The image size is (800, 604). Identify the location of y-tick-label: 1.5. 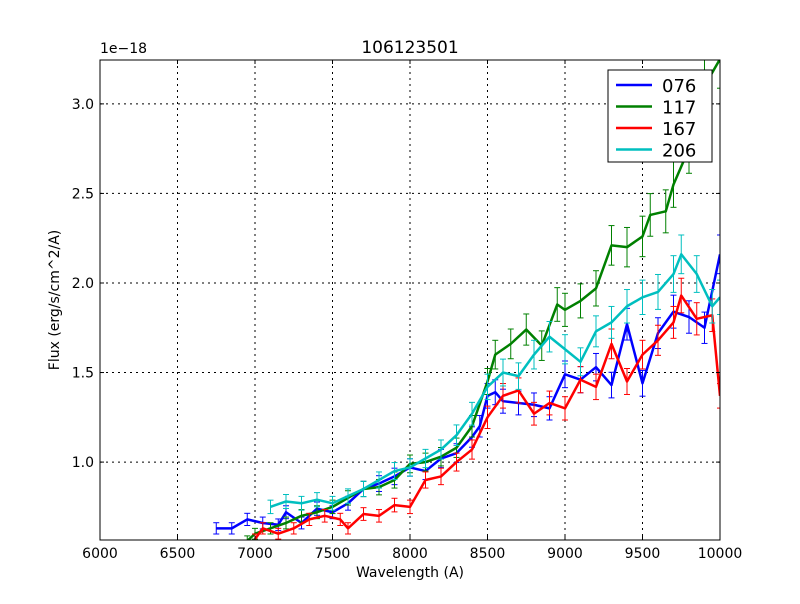
(83, 374).